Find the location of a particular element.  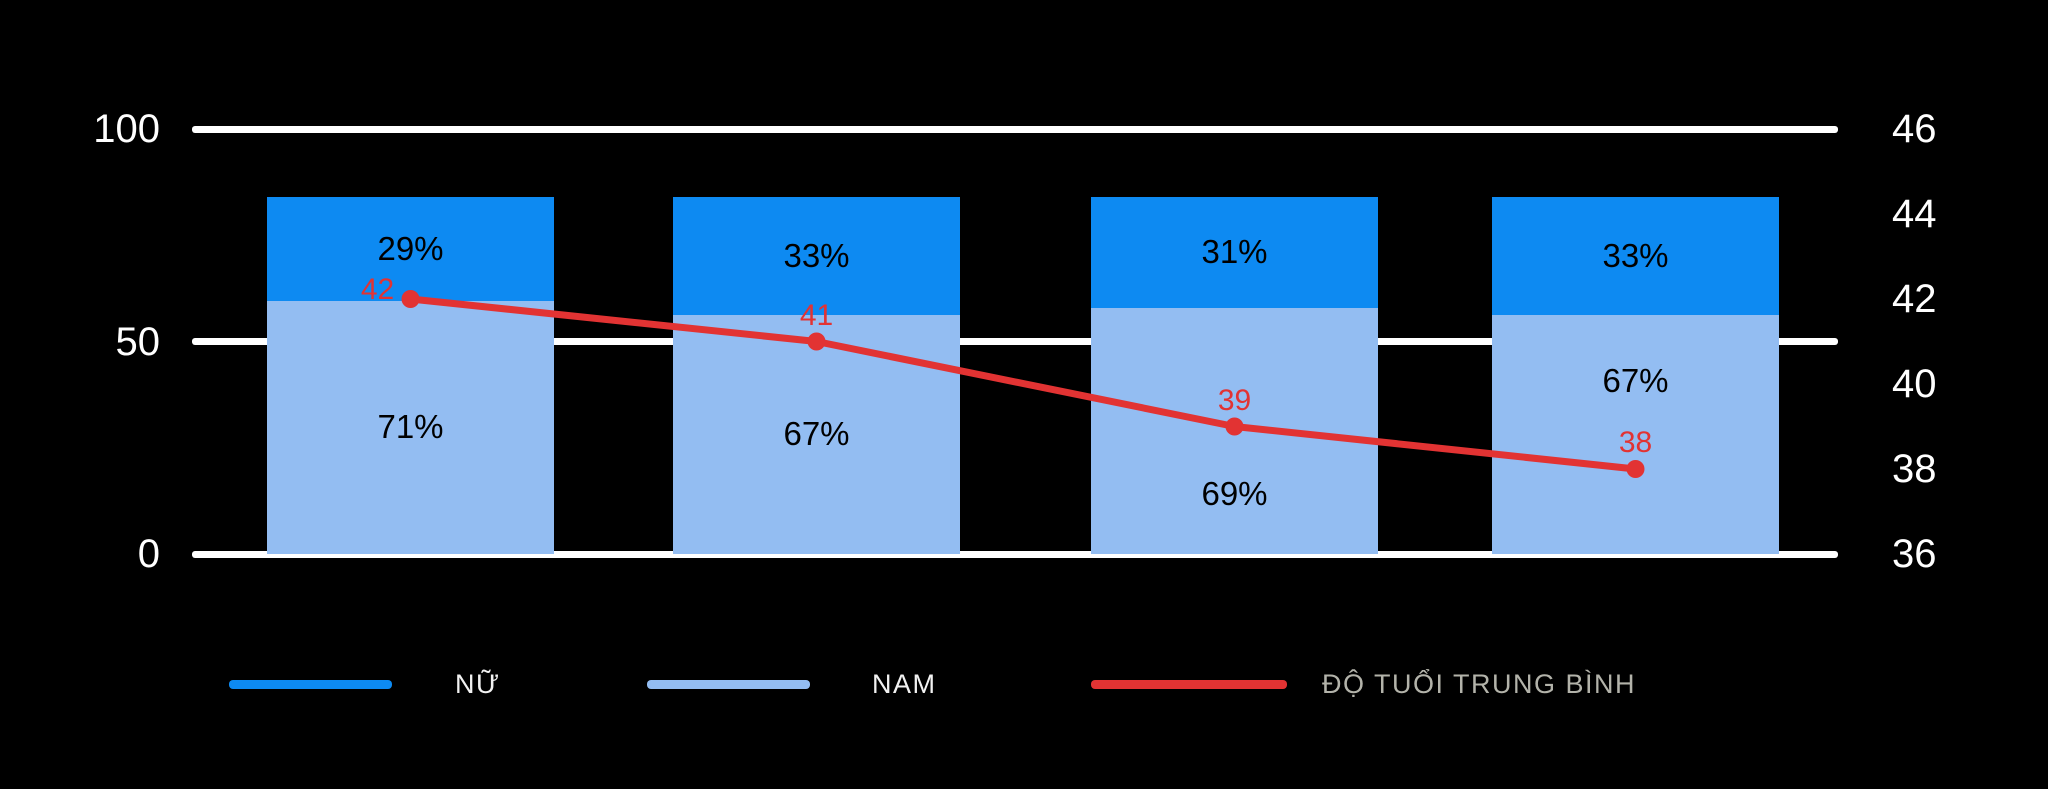

bar-label-male: 71% is located at coordinates (410, 427).